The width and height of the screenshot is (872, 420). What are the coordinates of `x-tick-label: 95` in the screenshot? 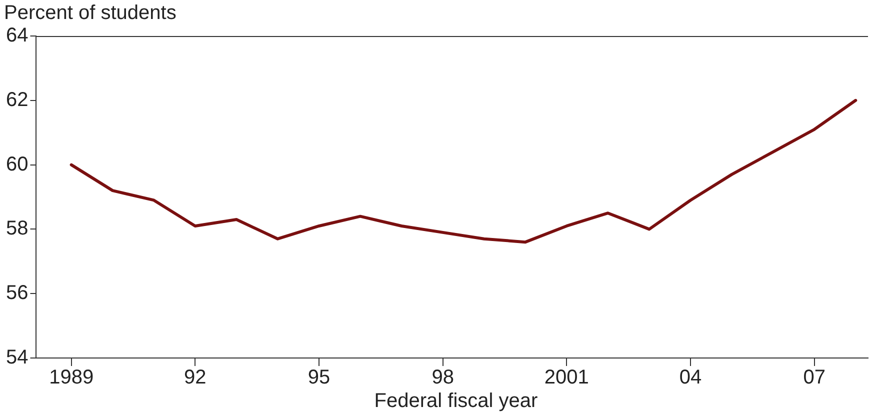 It's located at (319, 377).